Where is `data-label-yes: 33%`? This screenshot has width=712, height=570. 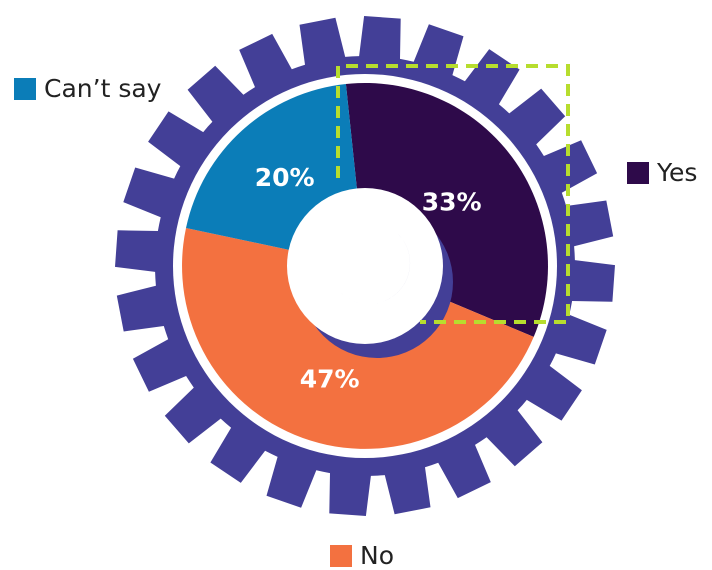 data-label-yes: 33% is located at coordinates (452, 202).